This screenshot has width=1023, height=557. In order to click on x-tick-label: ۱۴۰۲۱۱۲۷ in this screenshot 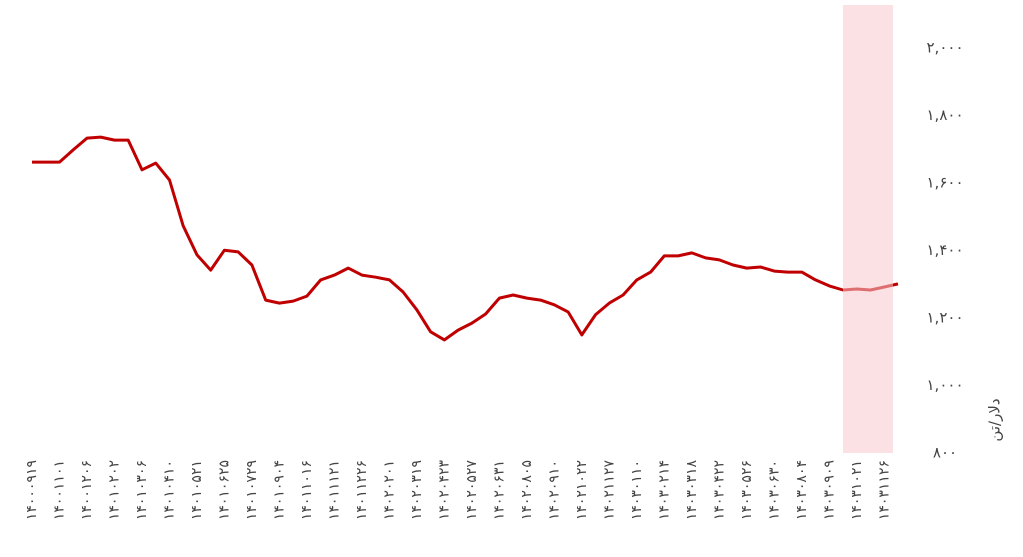, I will do `click(609, 490)`.